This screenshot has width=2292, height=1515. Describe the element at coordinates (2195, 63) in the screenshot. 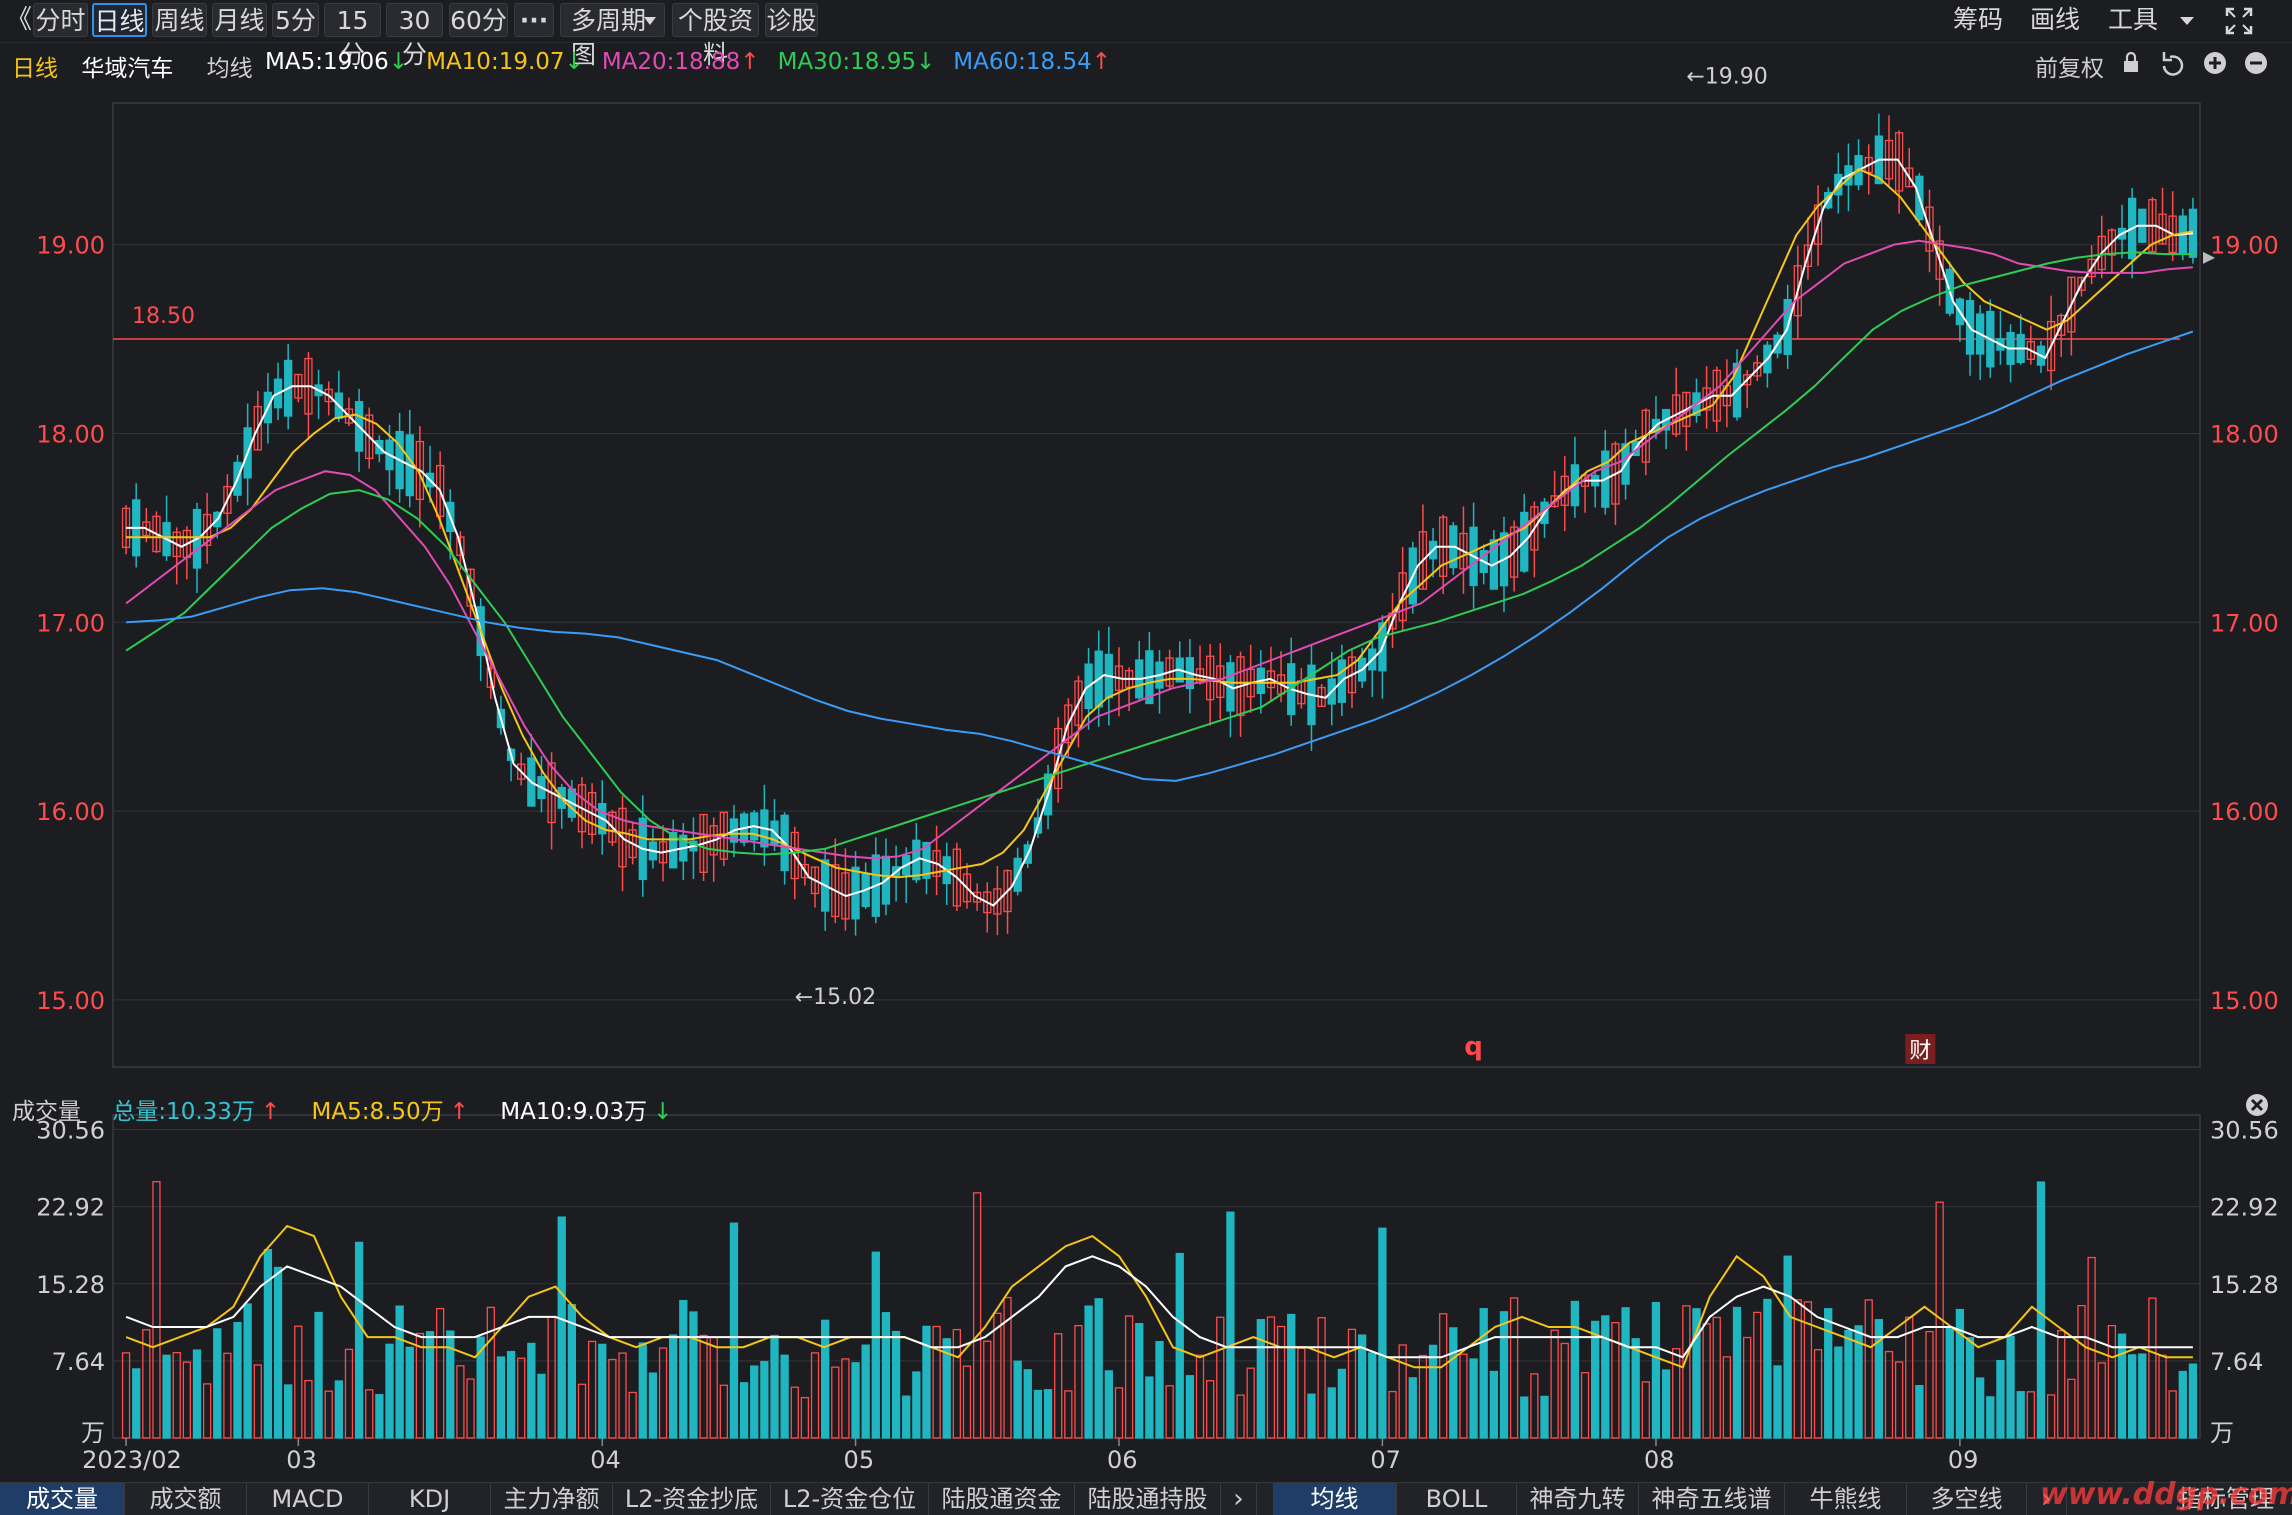

I see `chart-controls` at that location.